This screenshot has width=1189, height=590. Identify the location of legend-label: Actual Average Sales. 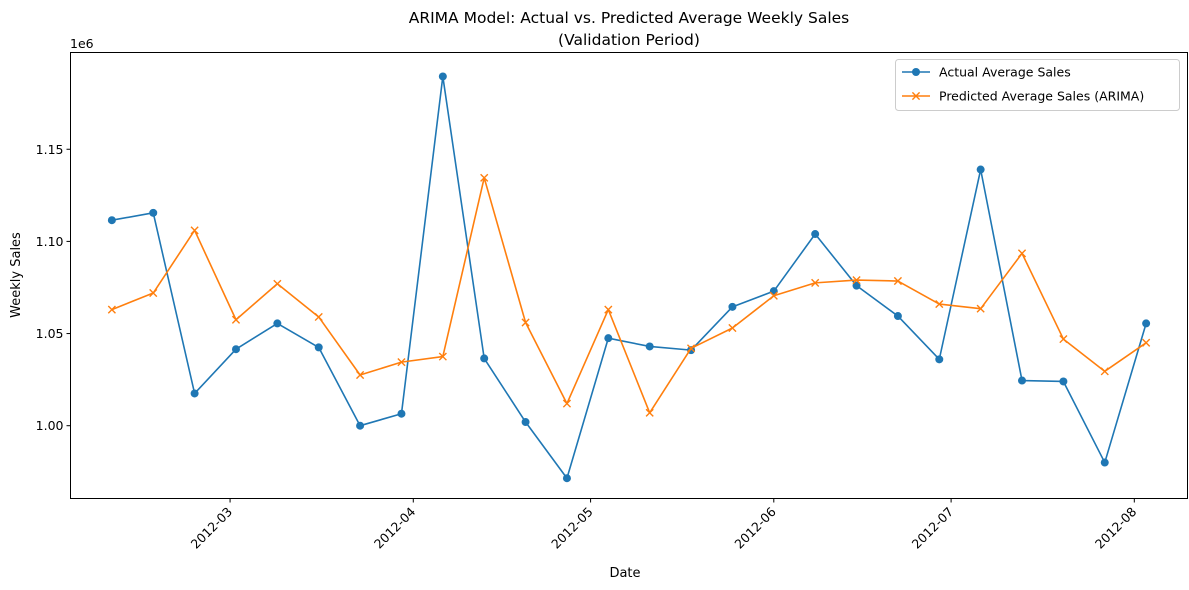
(1005, 72).